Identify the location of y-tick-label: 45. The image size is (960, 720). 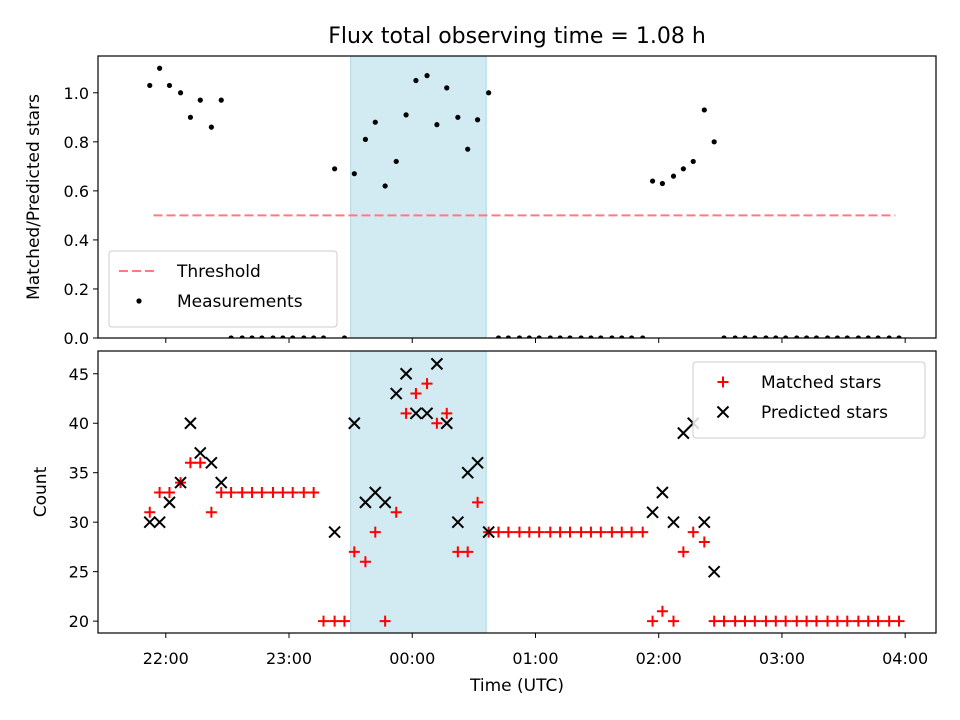
(79, 374).